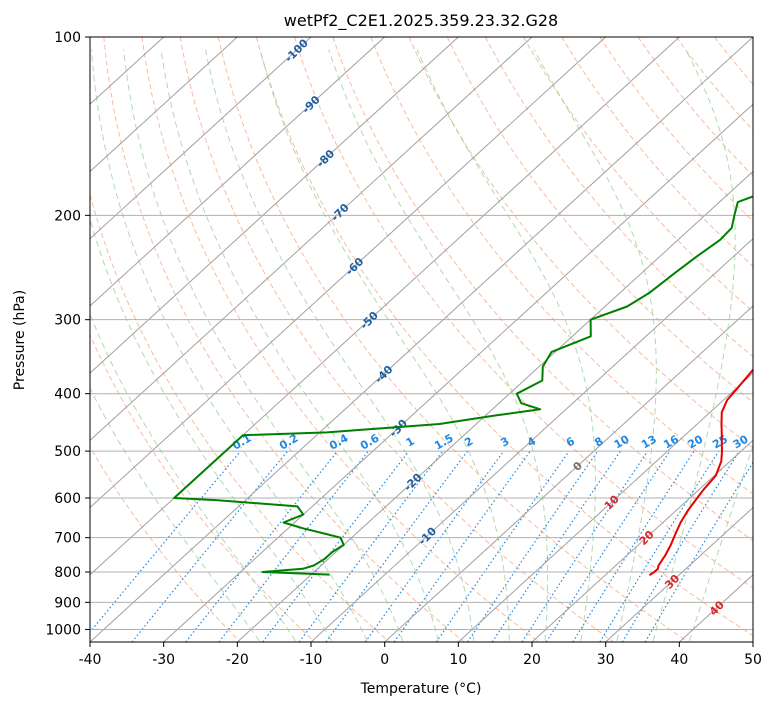 The image size is (775, 708). I want to click on mixing-ratio-label: 16, so click(671, 441).